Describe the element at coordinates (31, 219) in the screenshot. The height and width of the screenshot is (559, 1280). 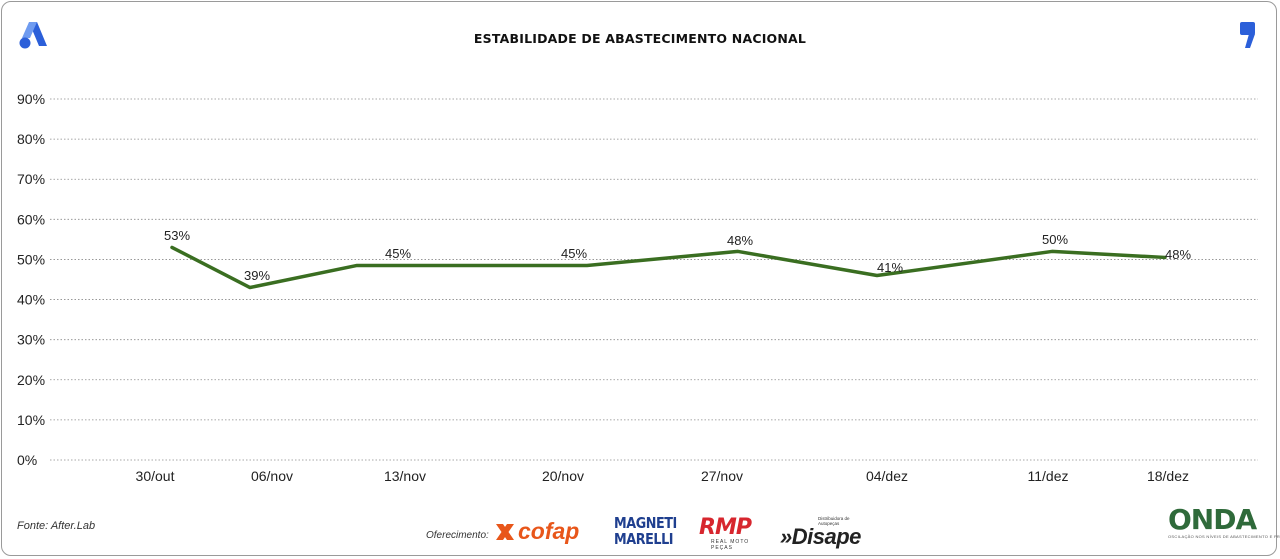
I see `y-tick-label: 60%` at that location.